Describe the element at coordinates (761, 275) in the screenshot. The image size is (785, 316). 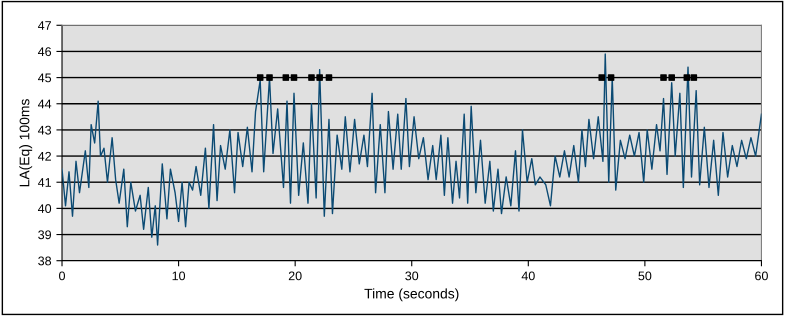
I see `x-tick-label: 60` at that location.